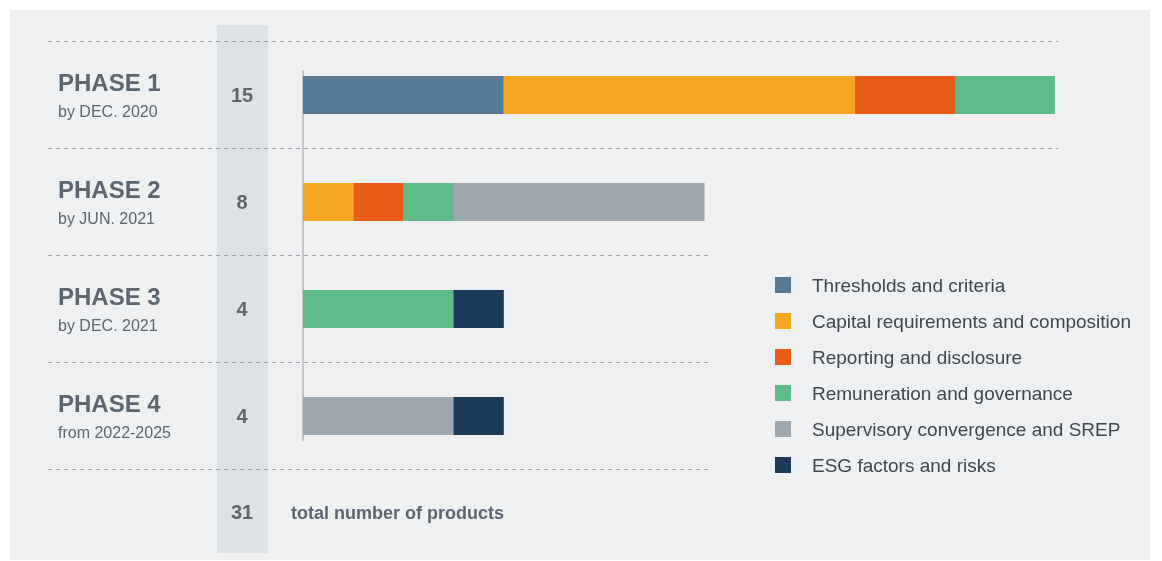 Image resolution: width=1162 pixels, height=561 pixels. I want to click on legend-label: Remuneration and governance, so click(942, 393).